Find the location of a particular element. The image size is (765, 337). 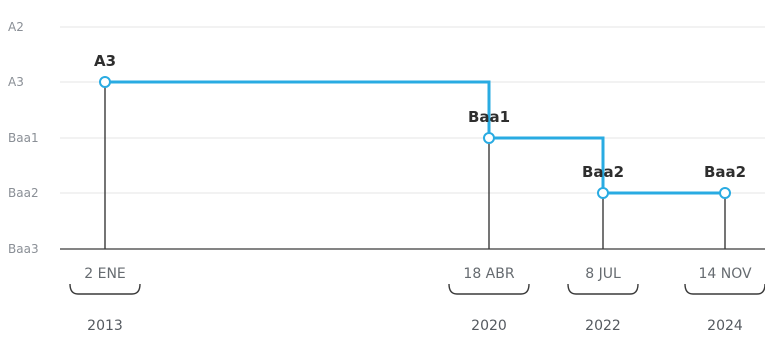

date-label: 18 ABR is located at coordinates (488, 274).